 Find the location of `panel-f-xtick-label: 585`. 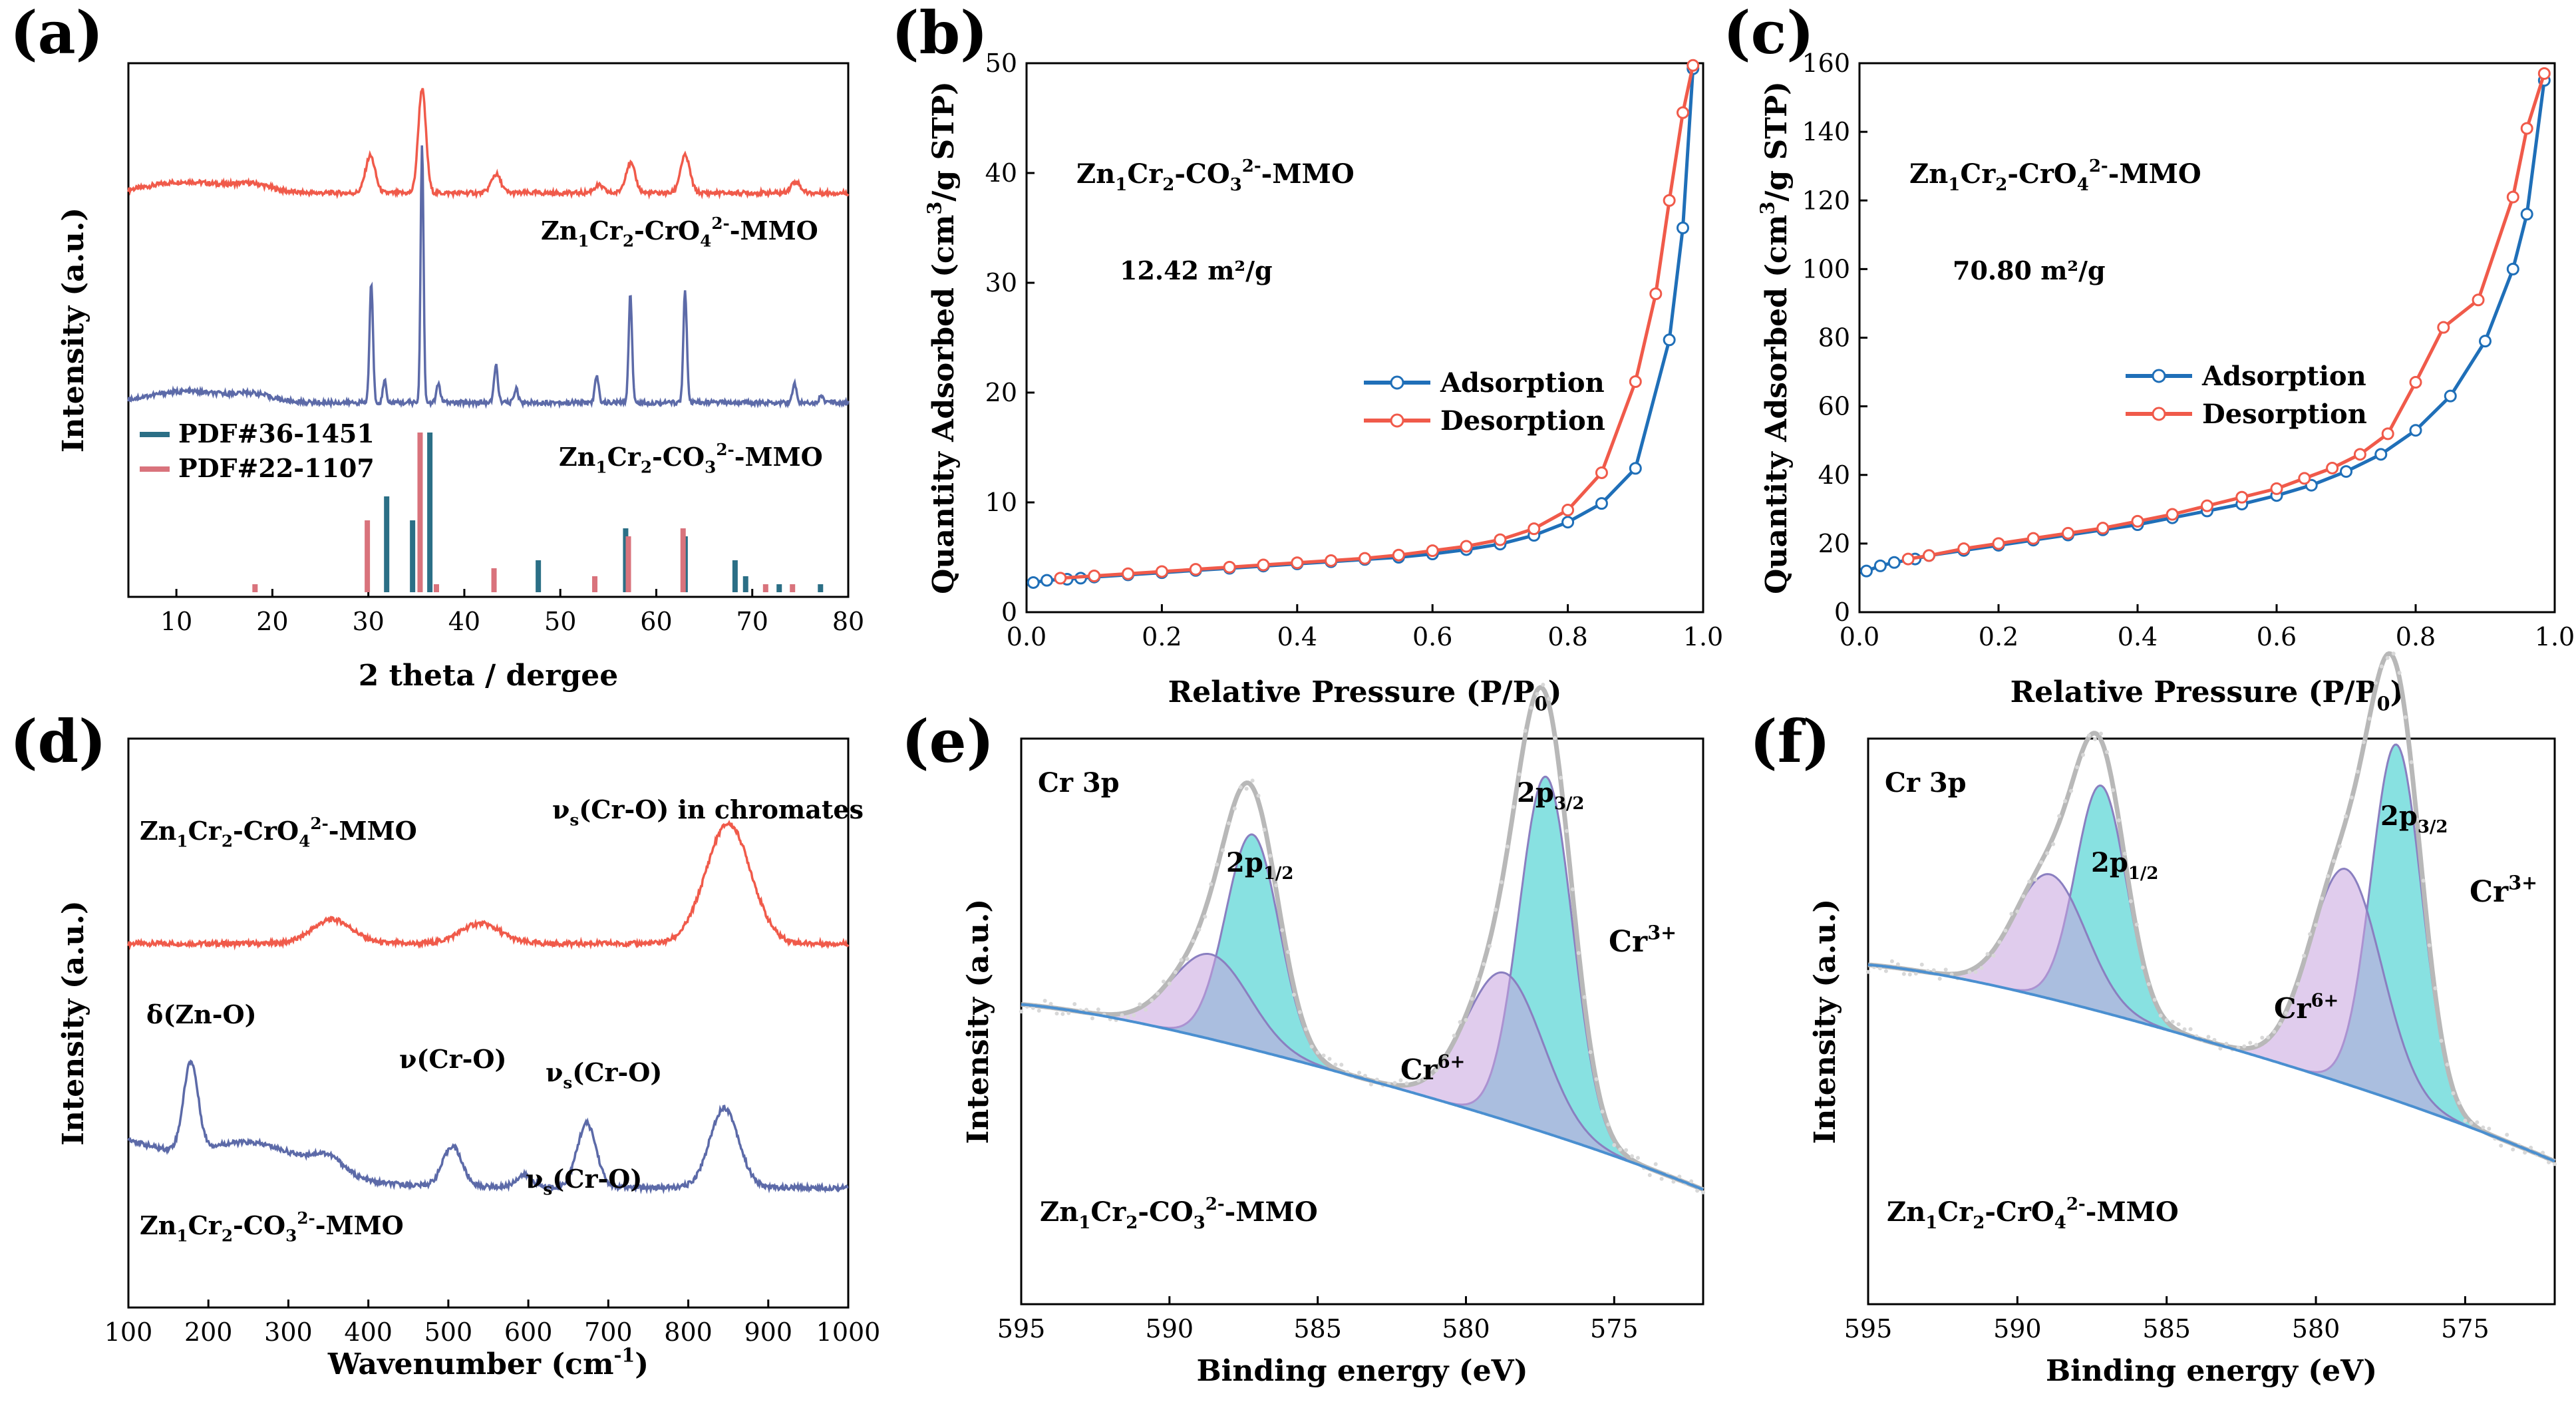

panel-f-xtick-label: 585 is located at coordinates (2166, 1328).